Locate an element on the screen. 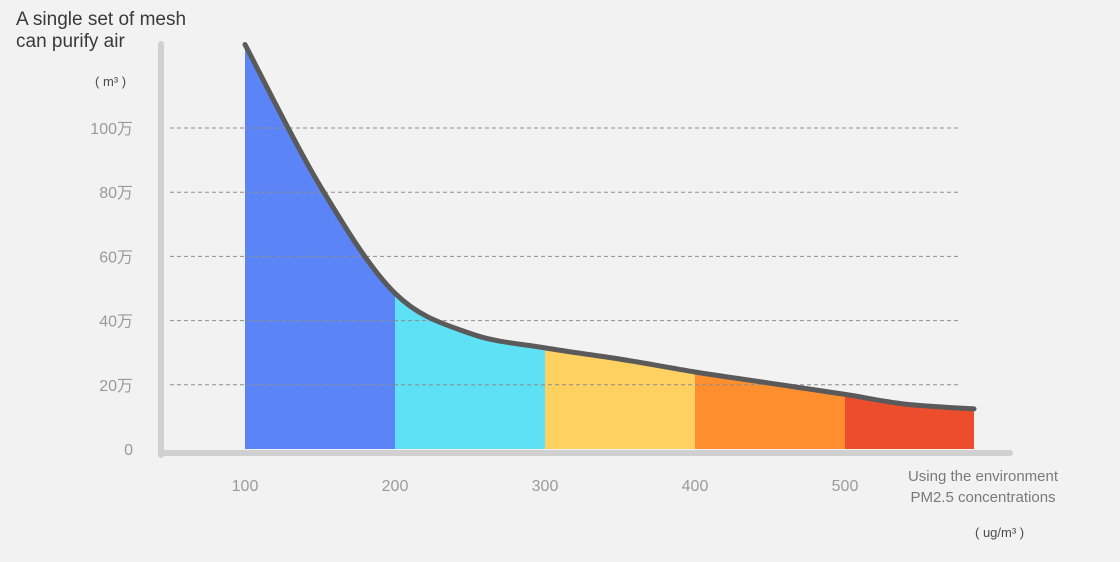 This screenshot has width=1120, height=562. y-tick-label: 60万 is located at coordinates (116, 257).